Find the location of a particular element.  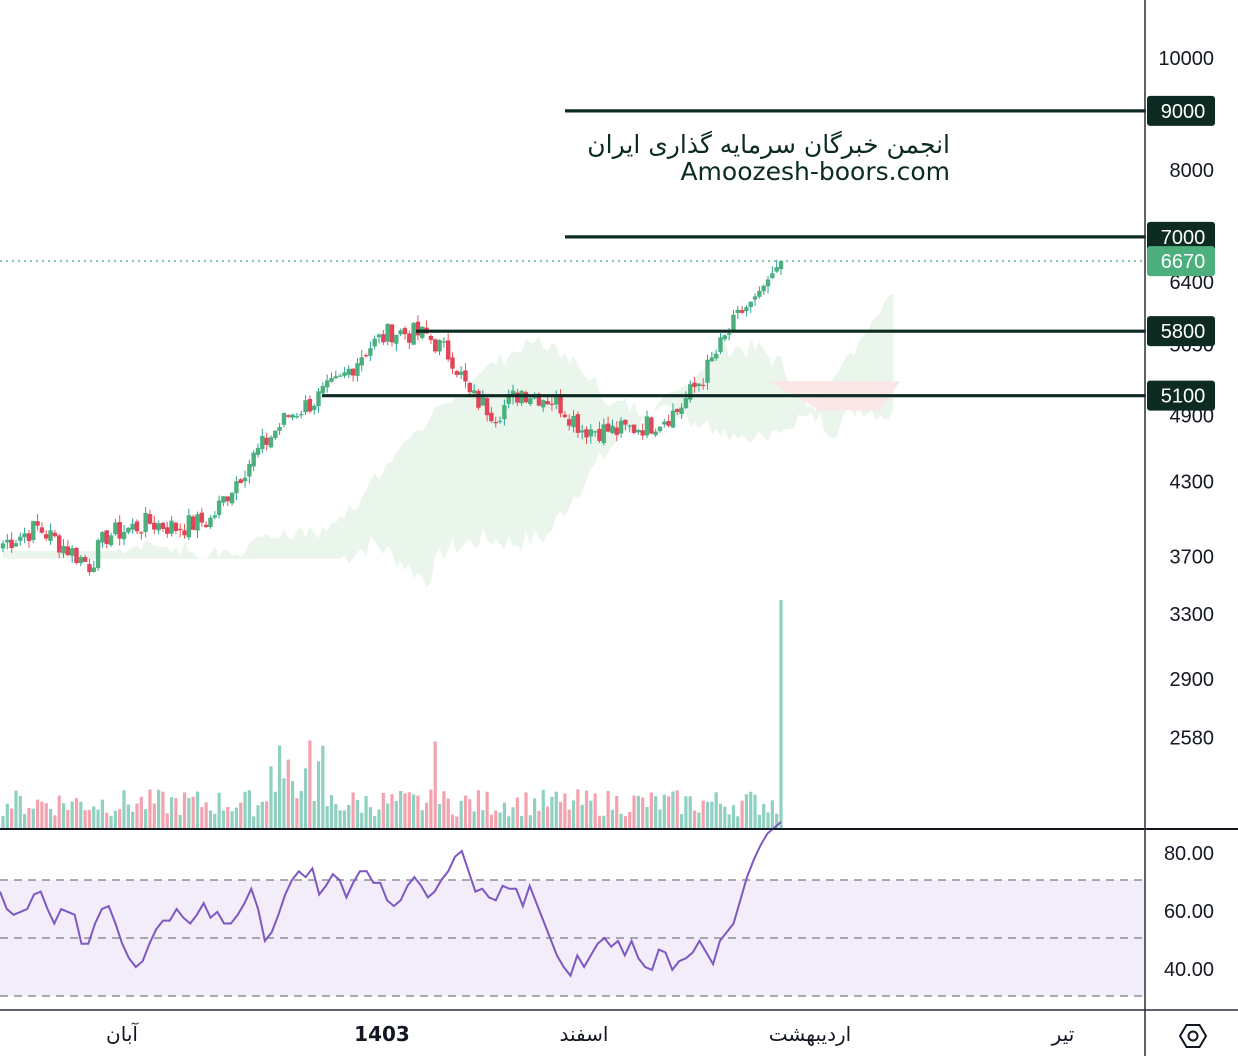

rsi-axis: 80.00 60.00 40.00 is located at coordinates (1189, 912).